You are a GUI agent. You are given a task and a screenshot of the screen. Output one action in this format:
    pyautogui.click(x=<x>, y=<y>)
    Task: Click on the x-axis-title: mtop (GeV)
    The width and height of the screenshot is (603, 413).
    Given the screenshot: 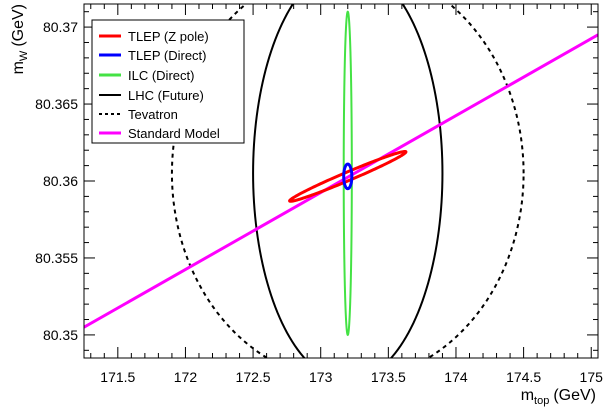 What is the action you would take?
    pyautogui.click(x=558, y=397)
    